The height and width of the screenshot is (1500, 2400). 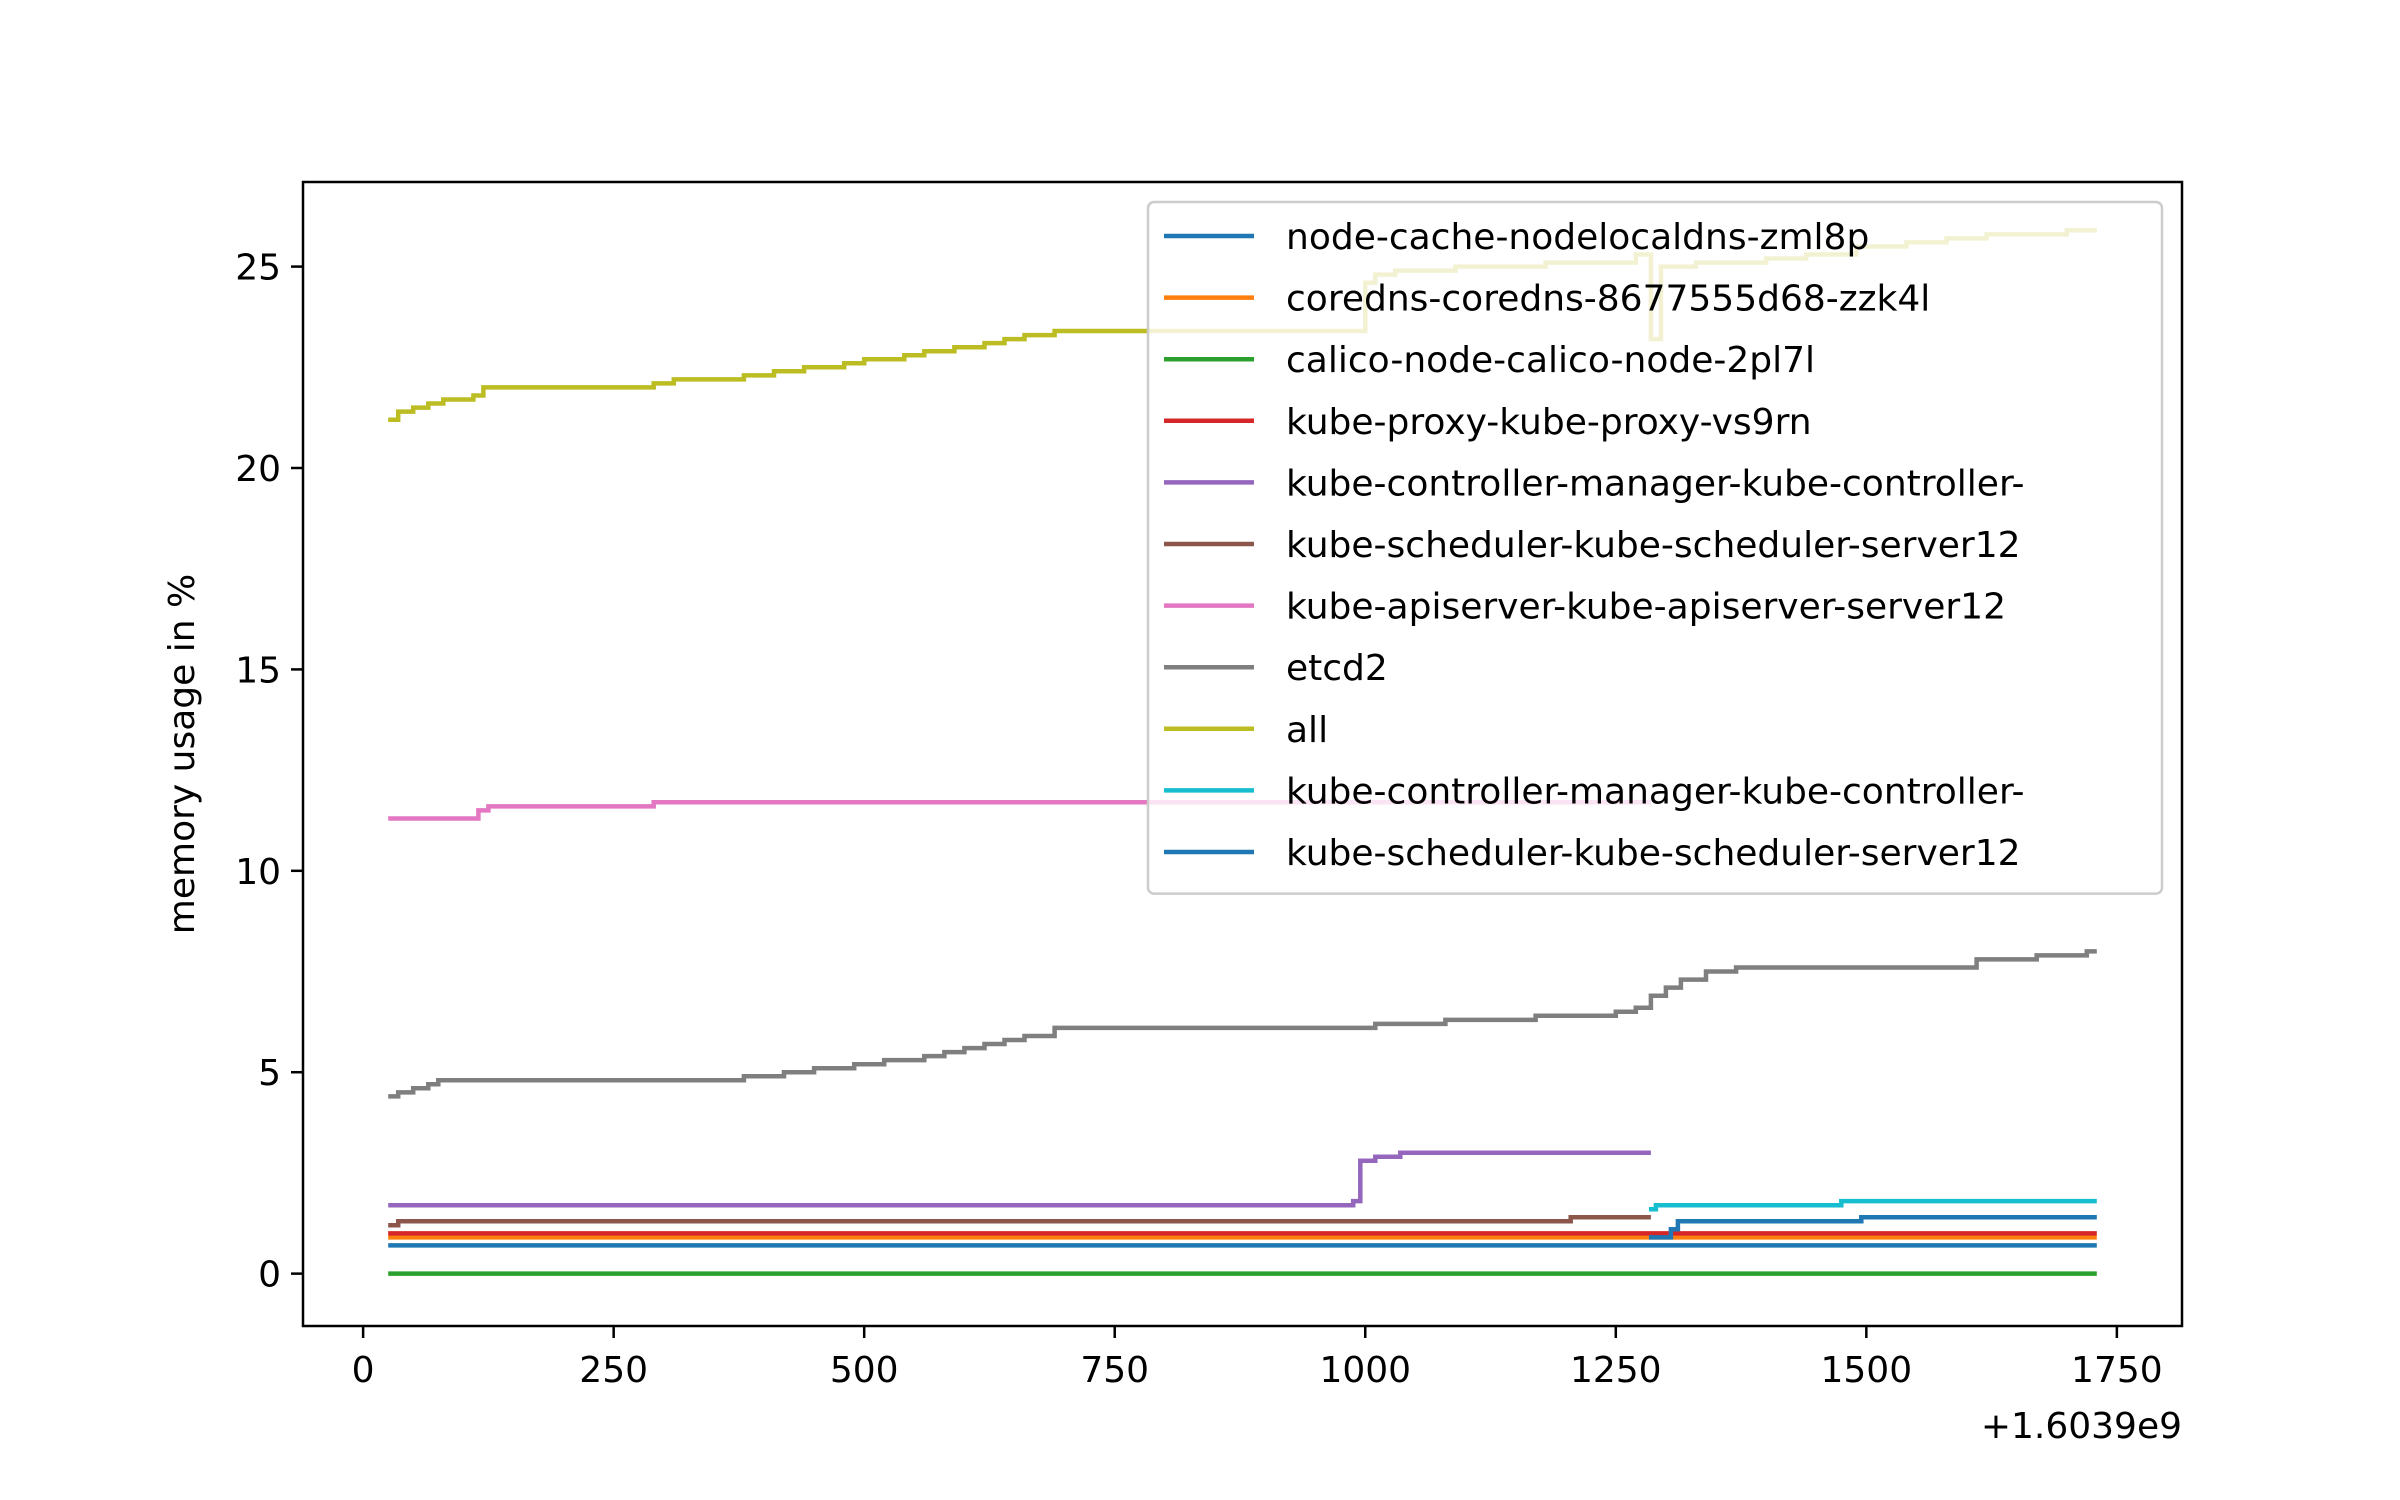 I want to click on legend-label: kube-proxy-kube-proxy-vs9rn, so click(x=1549, y=422).